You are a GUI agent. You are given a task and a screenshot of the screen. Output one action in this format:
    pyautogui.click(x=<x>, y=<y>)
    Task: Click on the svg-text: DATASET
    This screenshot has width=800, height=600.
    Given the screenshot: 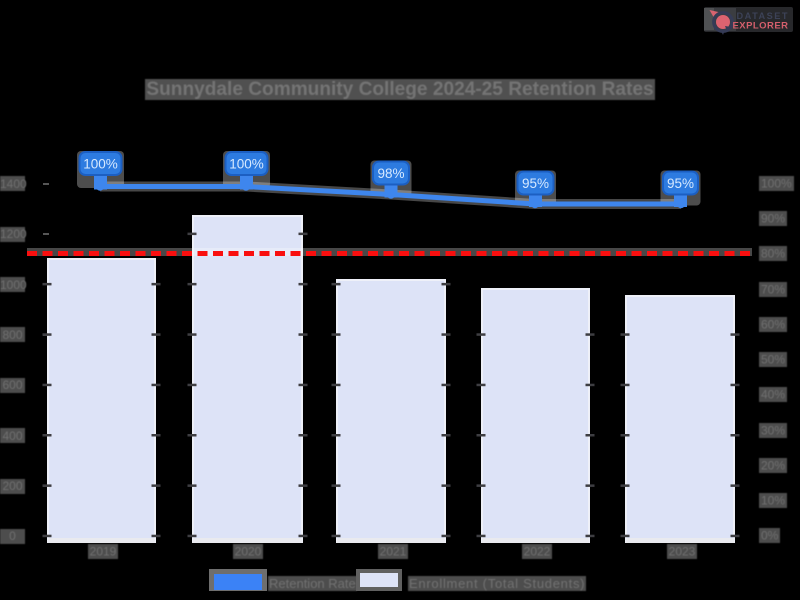 What is the action you would take?
    pyautogui.click(x=762, y=16)
    